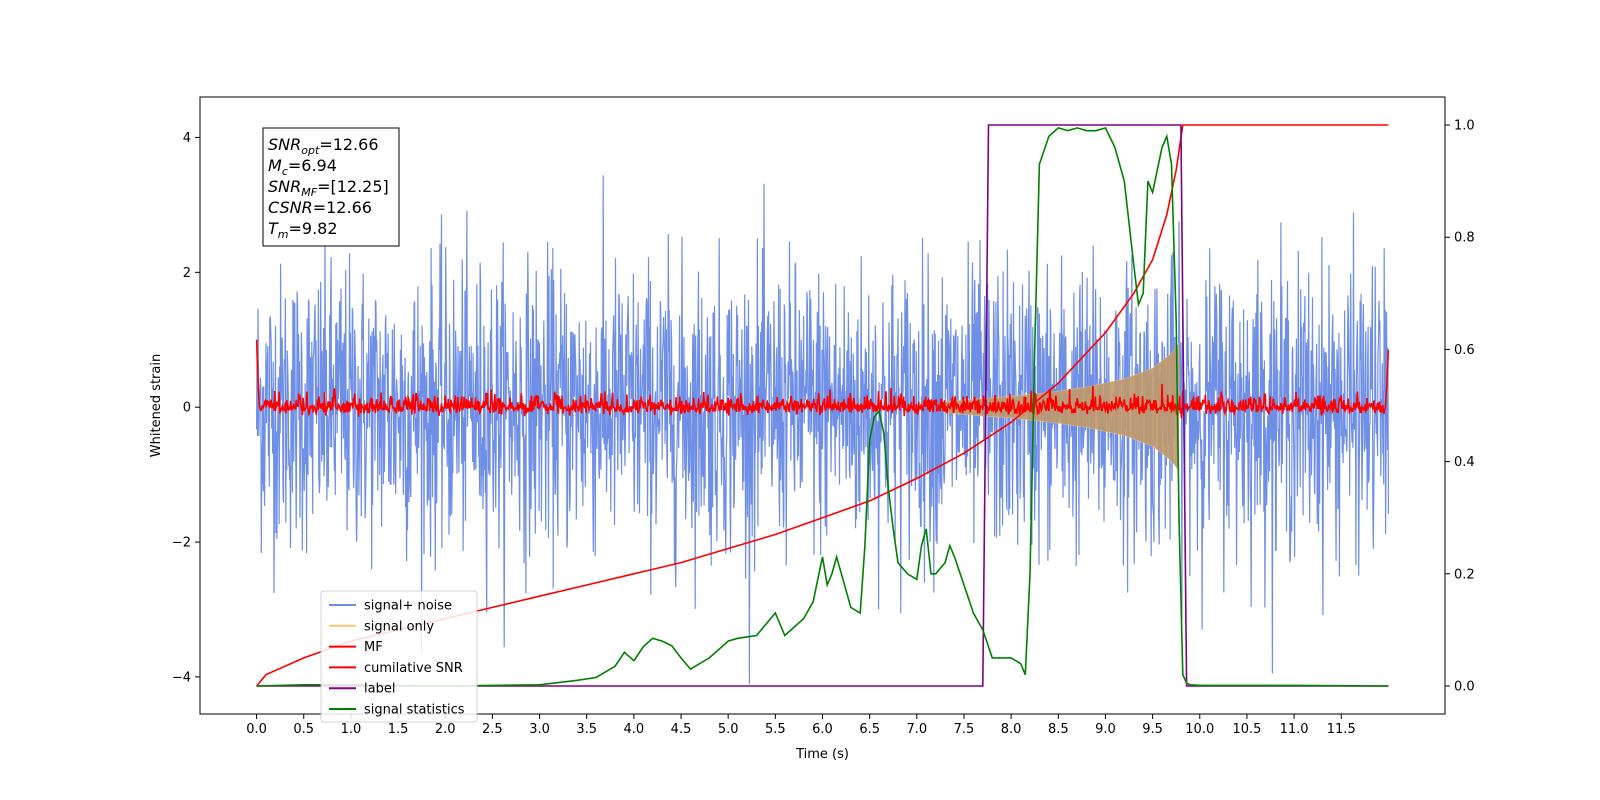 The width and height of the screenshot is (1600, 800). I want to click on x-tick-label: 10.5, so click(1246, 729).